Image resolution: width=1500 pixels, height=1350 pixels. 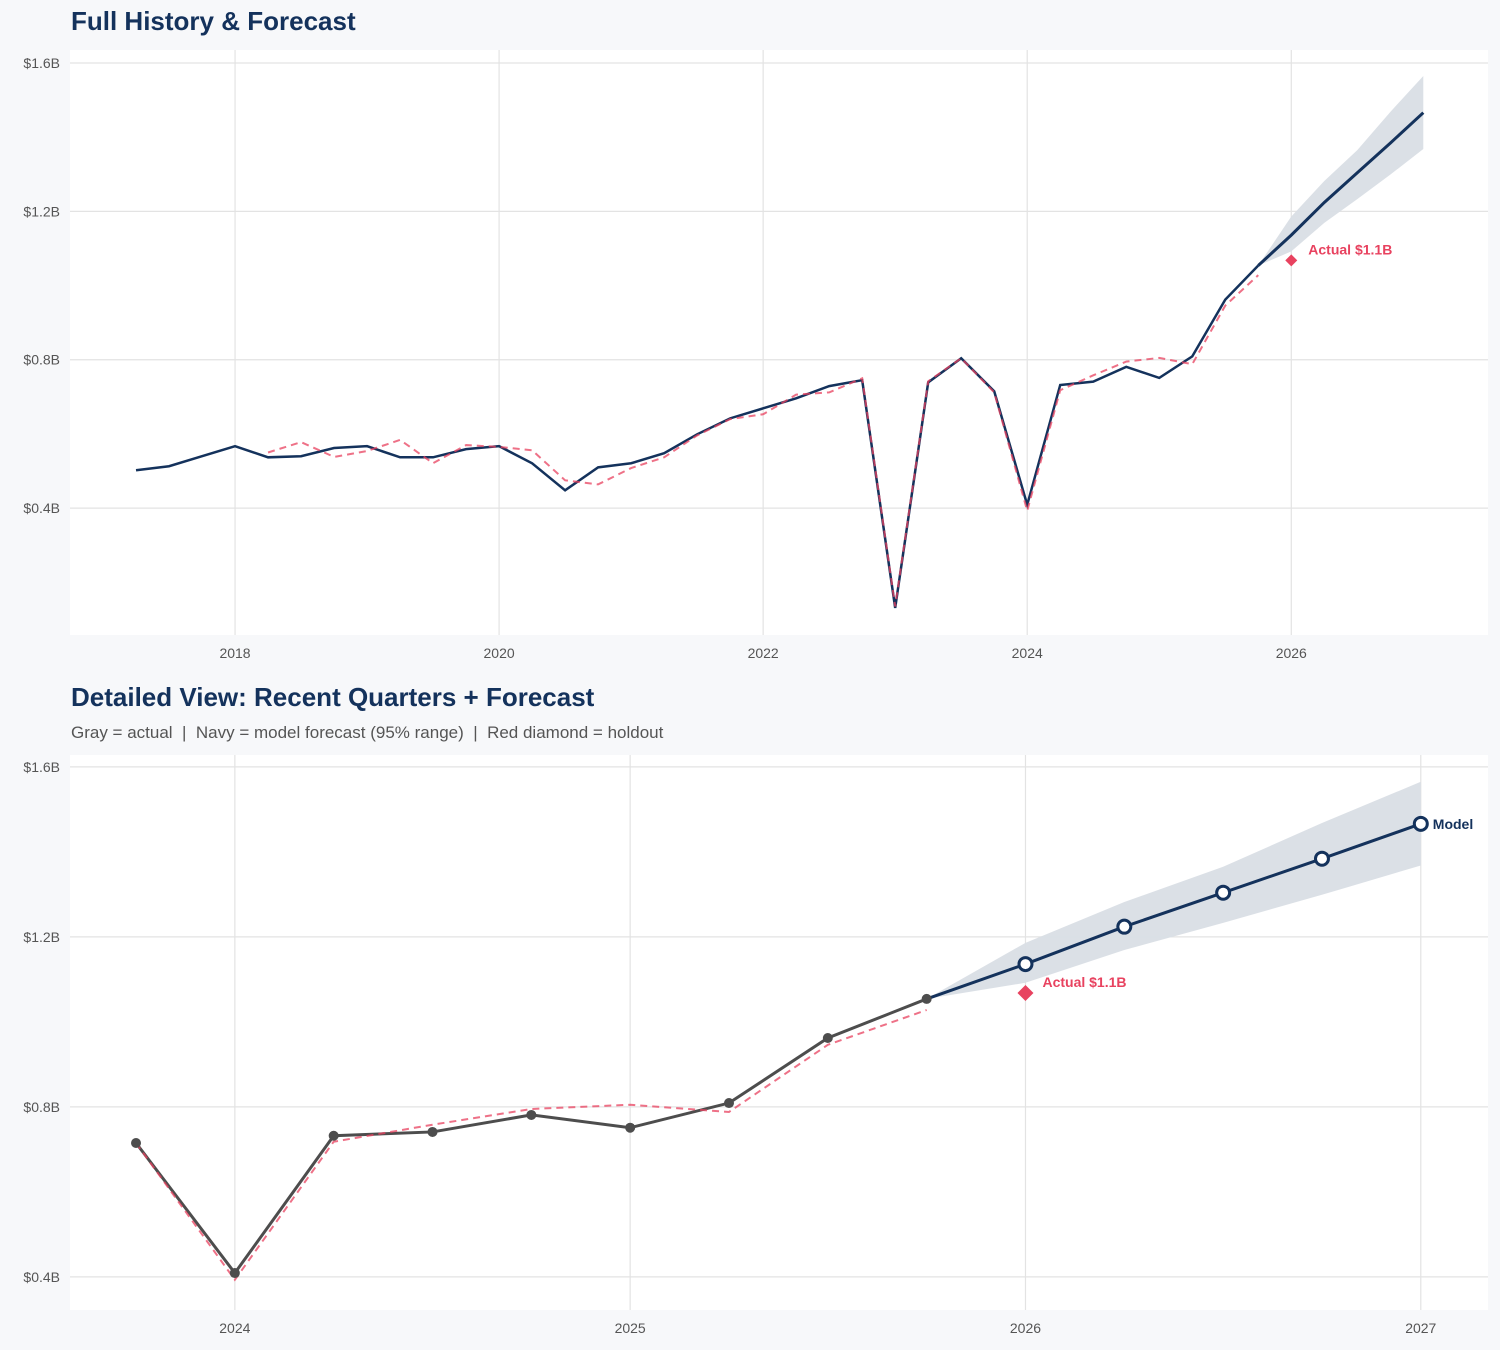 What do you see at coordinates (1453, 824) in the screenshot?
I see `forecast-end-label: Model` at bounding box center [1453, 824].